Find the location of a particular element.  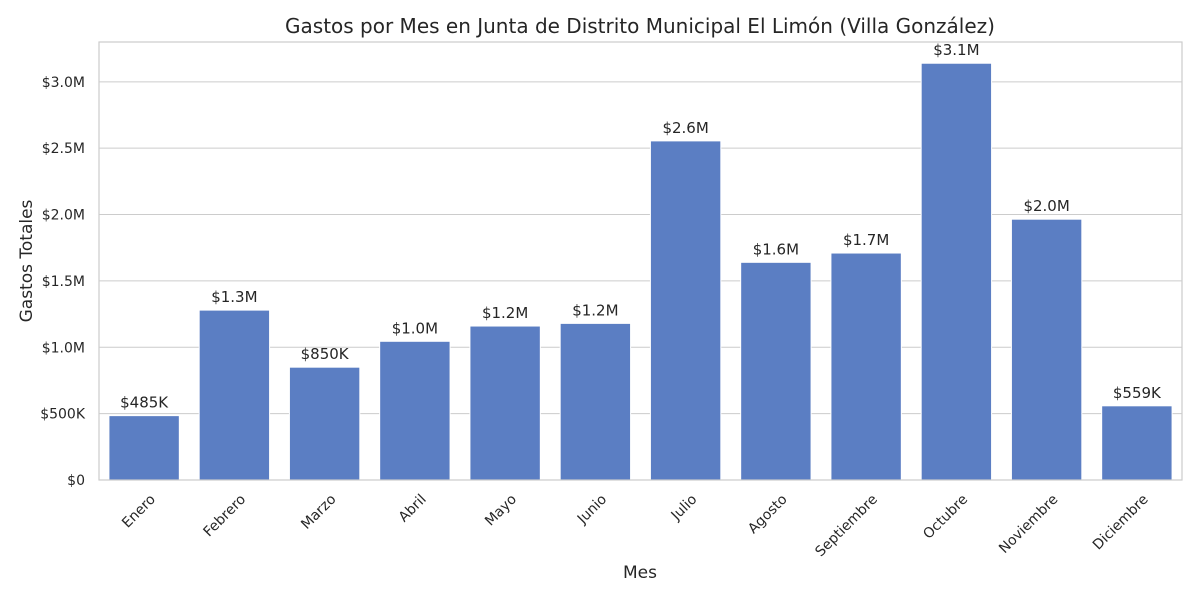

y-axis-label: Gastos Totales is located at coordinates (27, 260).